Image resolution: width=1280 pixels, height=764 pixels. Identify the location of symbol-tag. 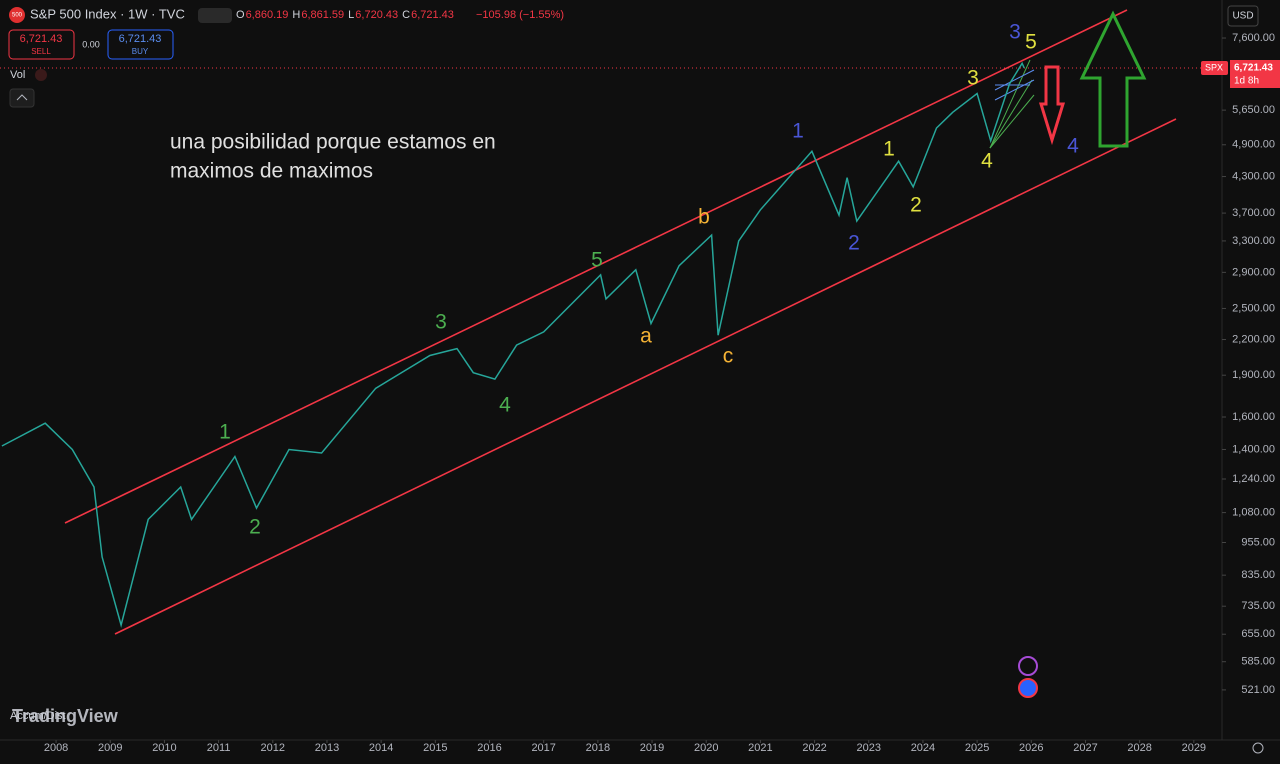
(1214, 68).